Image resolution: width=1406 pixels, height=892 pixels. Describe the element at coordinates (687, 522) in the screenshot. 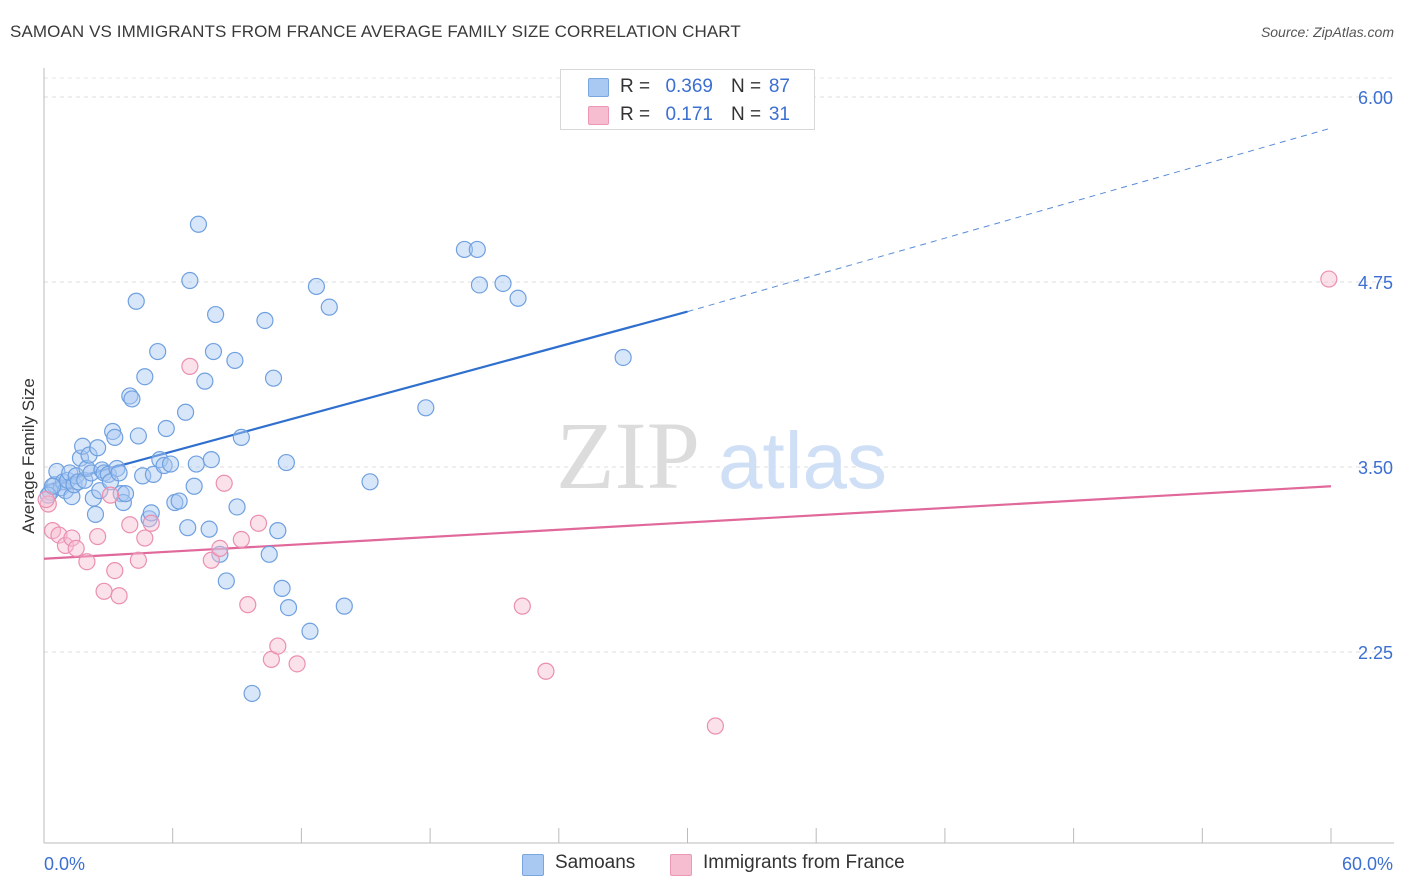

I see `trend-line-france` at that location.